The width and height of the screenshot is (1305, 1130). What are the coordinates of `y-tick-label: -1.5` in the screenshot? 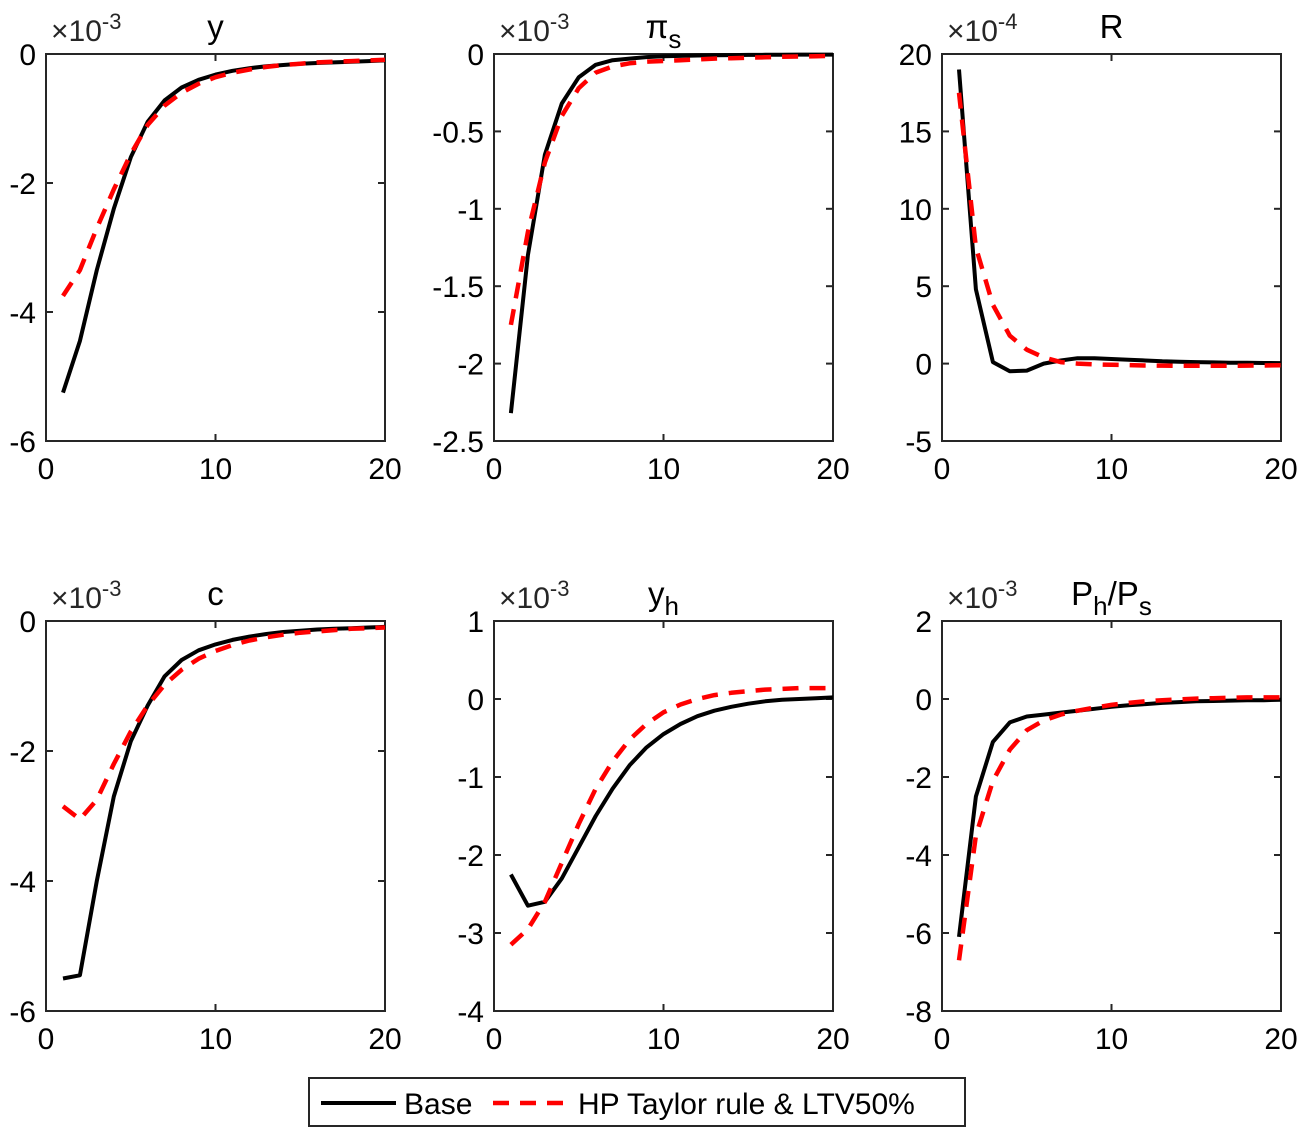 It's located at (458, 287).